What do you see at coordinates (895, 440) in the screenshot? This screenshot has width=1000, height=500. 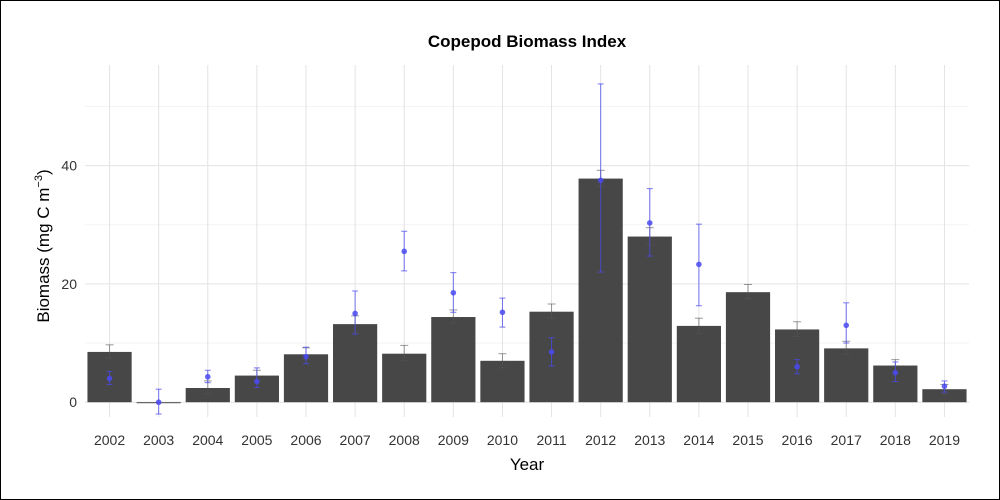 I see `x-tick-label: 2018` at bounding box center [895, 440].